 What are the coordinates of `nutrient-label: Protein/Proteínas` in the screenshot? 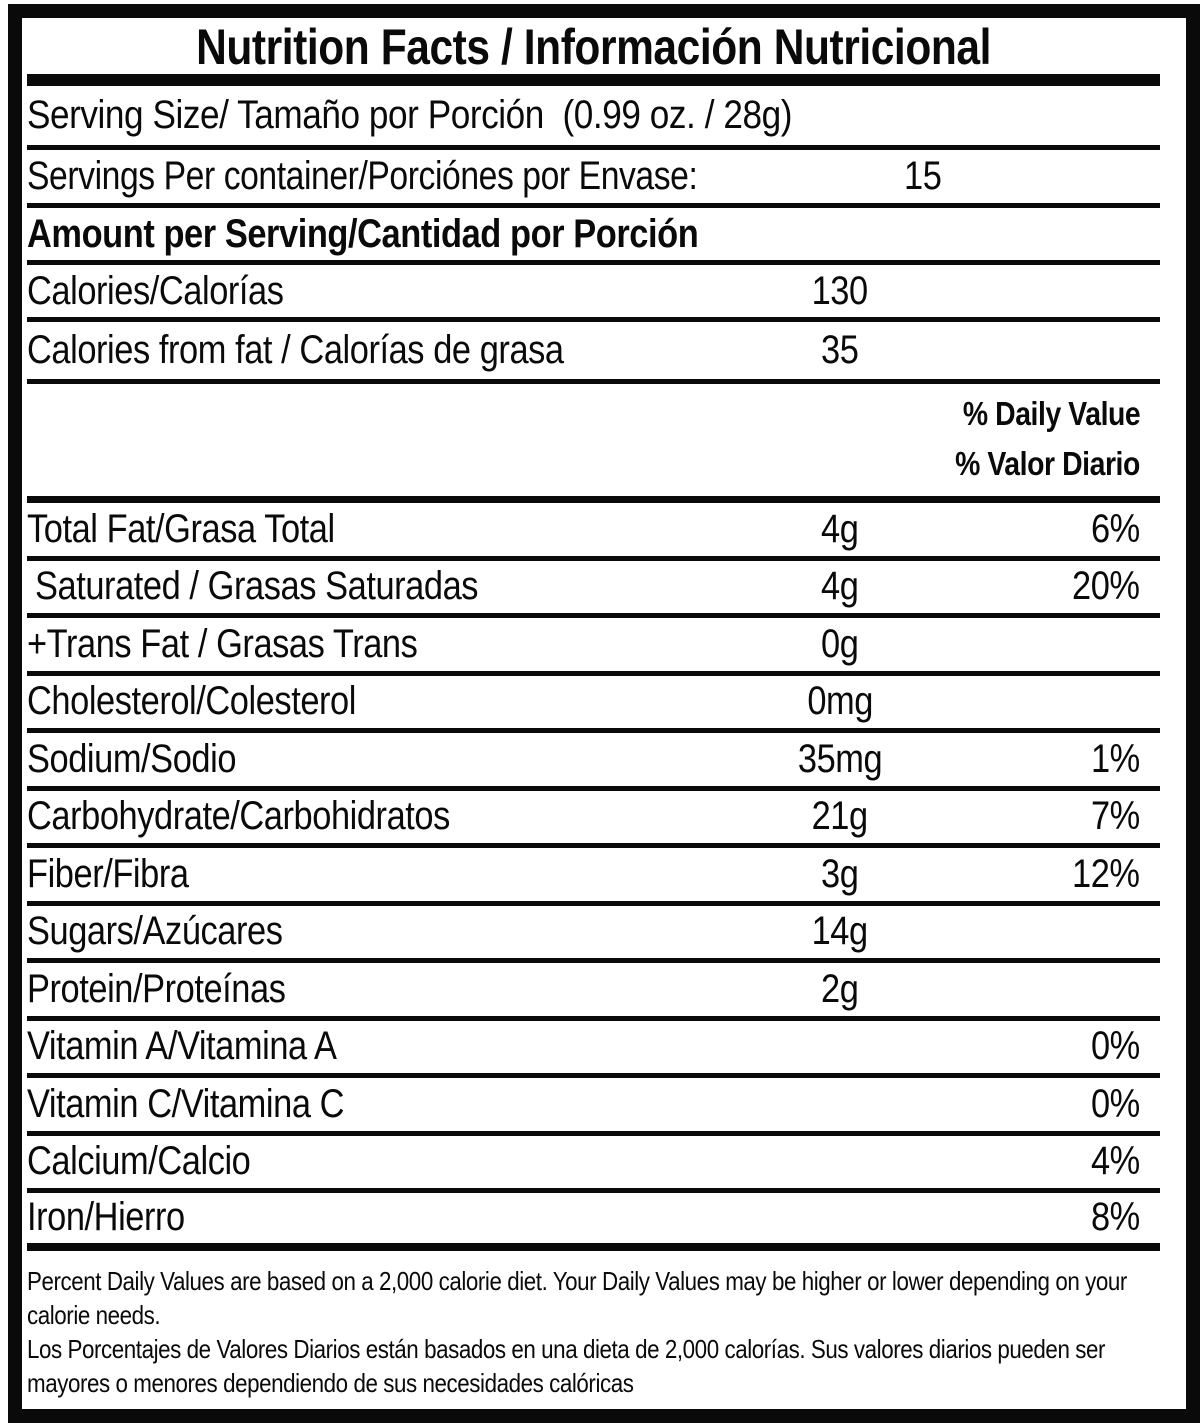 It's located at (156, 988).